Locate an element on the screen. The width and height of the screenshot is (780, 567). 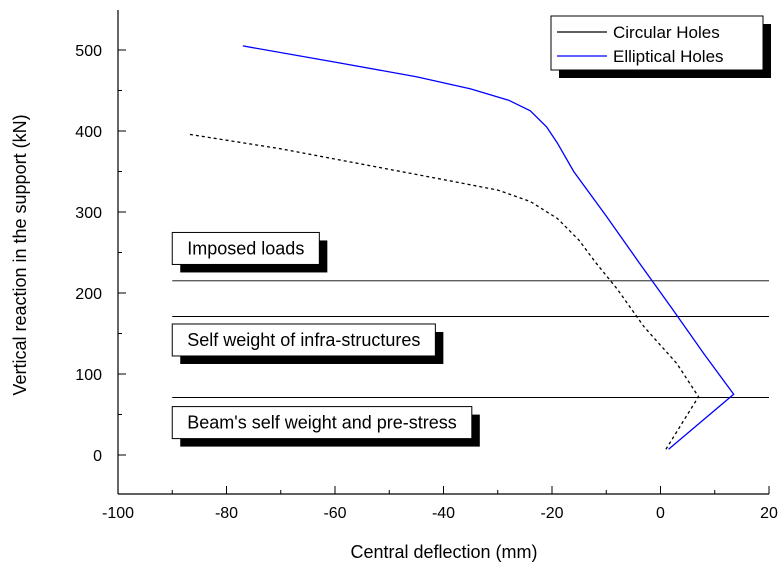
reference-label-box: Imposed loads is located at coordinates (249, 252).